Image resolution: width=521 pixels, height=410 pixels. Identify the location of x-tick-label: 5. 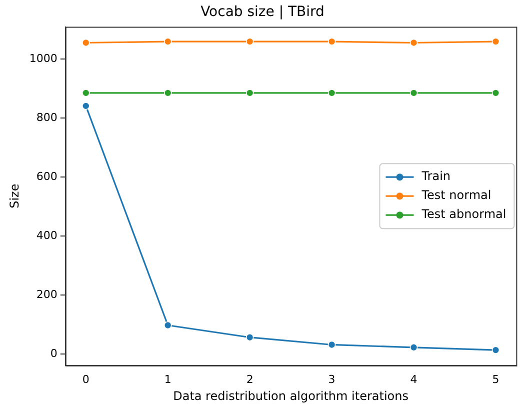
(496, 379).